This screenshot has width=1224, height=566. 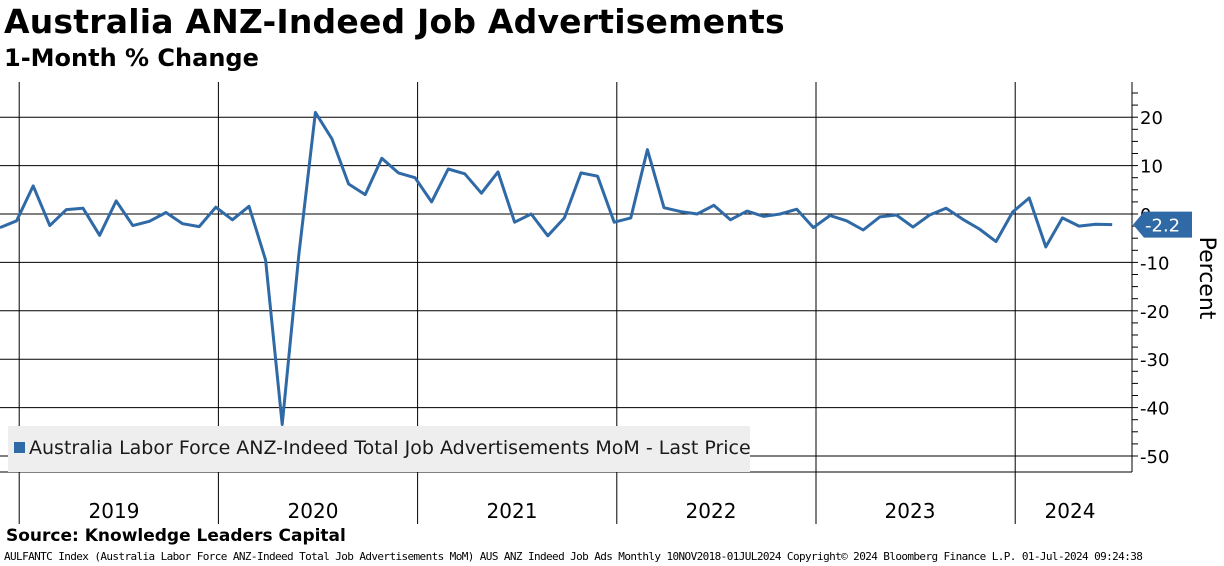 I want to click on year-labels: 2019 2020 2021 2022 2023 2024, so click(x=592, y=511).